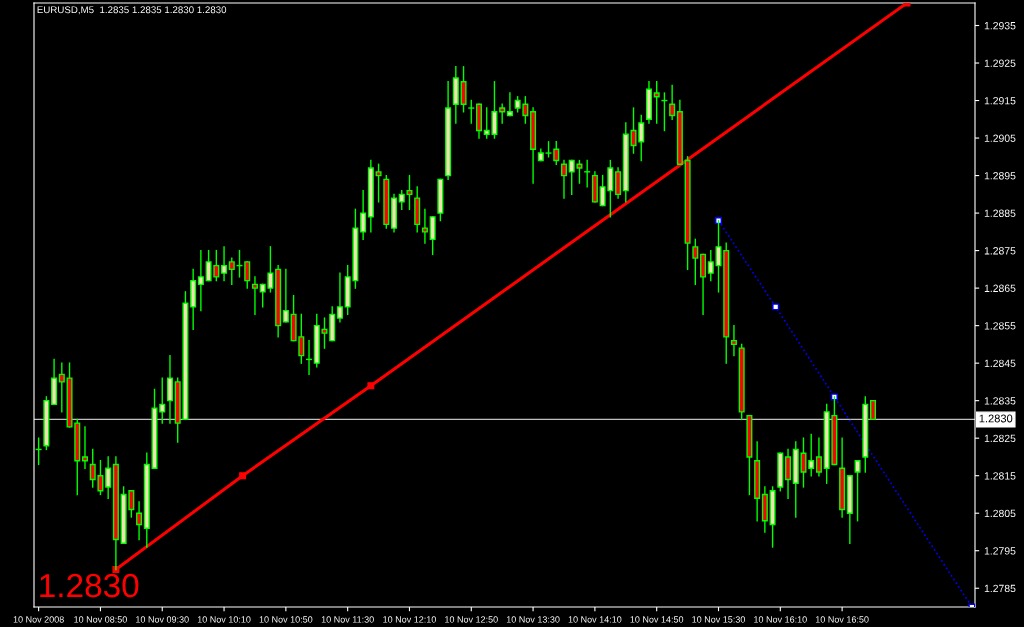 Image resolution: width=1024 pixels, height=627 pixels. I want to click on ref-line-label: 1.2830, so click(996, 418).